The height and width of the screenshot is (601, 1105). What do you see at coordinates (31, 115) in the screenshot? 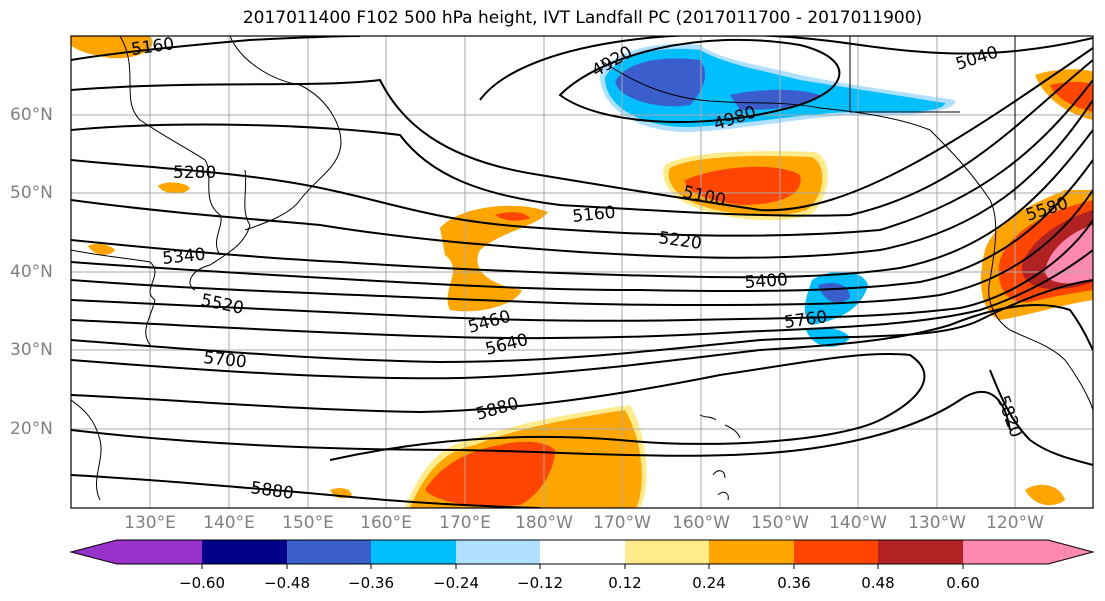
I see `lat-label: 60°N` at bounding box center [31, 115].